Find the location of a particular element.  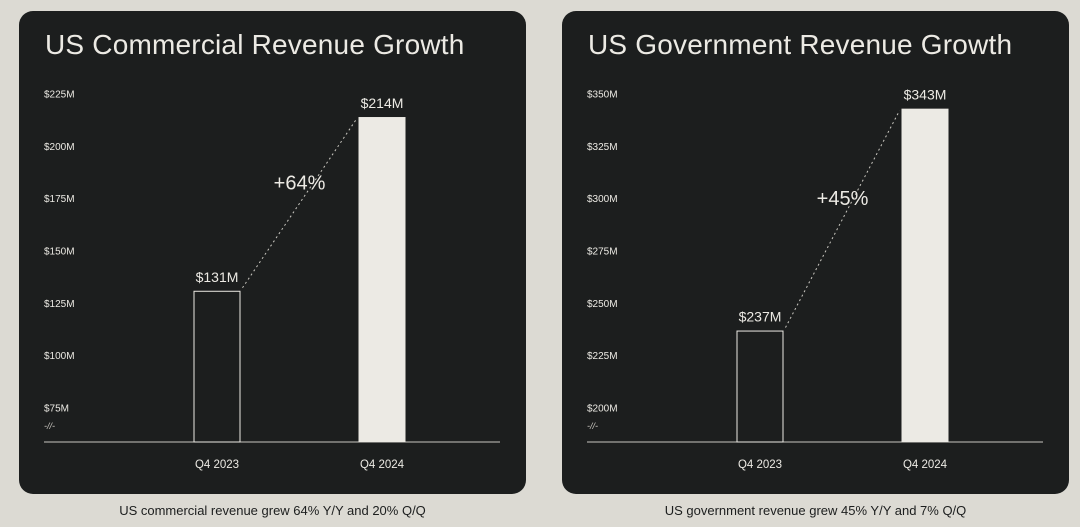

bar-value-label: $131M is located at coordinates (217, 277).